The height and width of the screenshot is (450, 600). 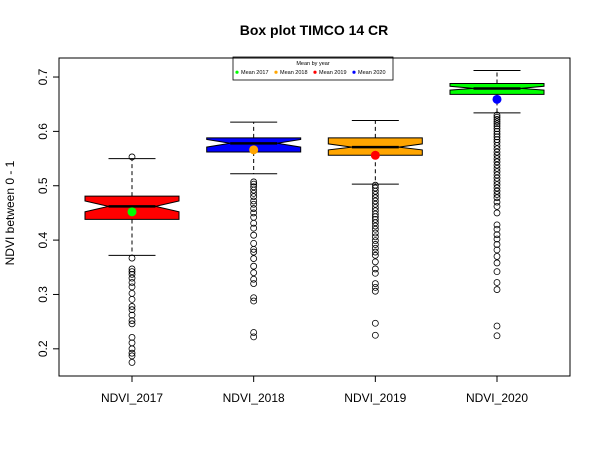 What do you see at coordinates (314, 30) in the screenshot?
I see `chart-title: Box plot TIMCO 14 CR` at bounding box center [314, 30].